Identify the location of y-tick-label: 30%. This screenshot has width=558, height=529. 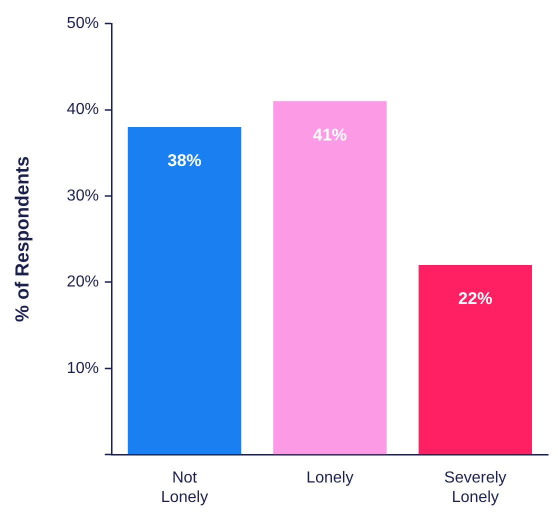
(82, 195).